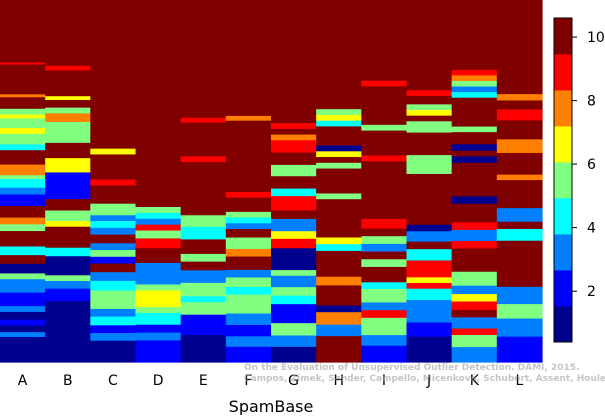  What do you see at coordinates (596, 38) in the screenshot?
I see `colorbar-tick-label: 10` at bounding box center [596, 38].